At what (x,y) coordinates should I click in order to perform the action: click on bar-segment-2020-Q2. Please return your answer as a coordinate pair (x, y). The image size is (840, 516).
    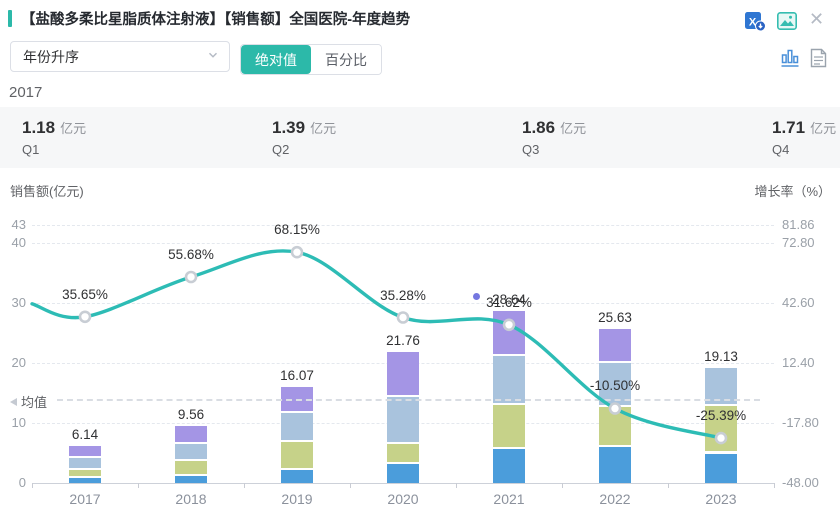
    Looking at the image, I should click on (403, 452).